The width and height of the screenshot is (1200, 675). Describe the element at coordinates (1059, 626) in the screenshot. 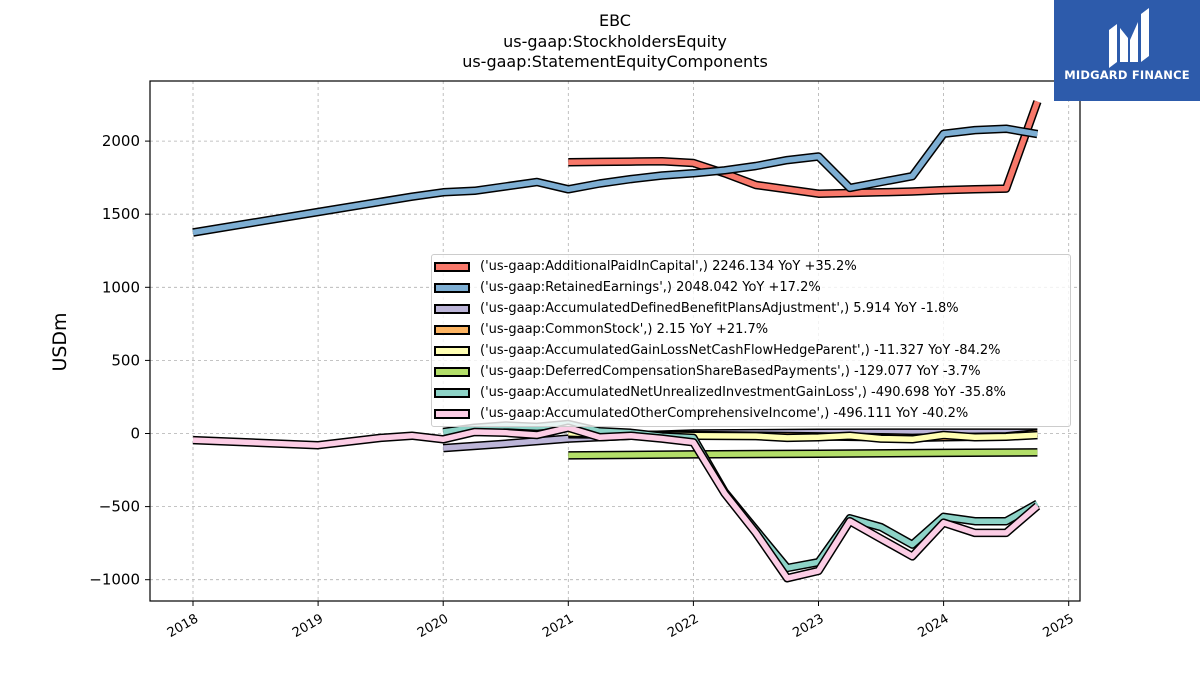

I see `x-tick-label: 2025` at that location.